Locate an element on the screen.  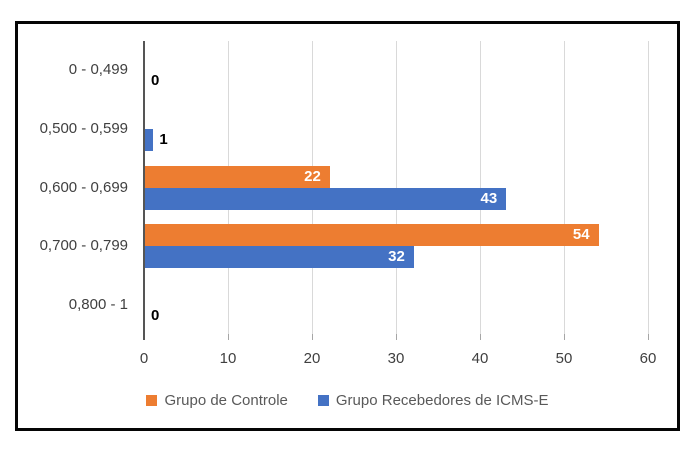
bar-value-label: 22 is located at coordinates (312, 176).